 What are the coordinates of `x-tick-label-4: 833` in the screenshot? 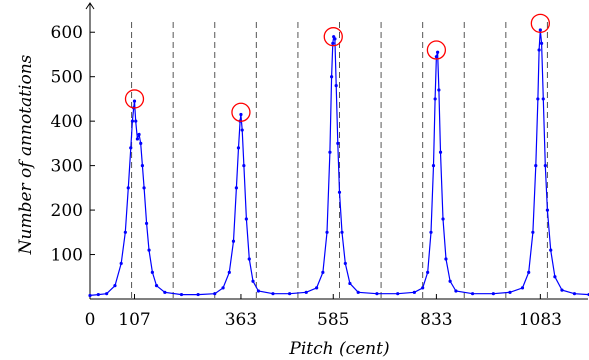 It's located at (436, 320).